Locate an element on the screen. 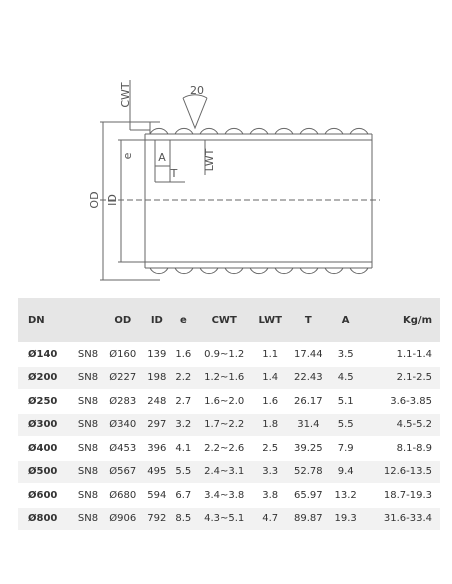  table-cell: 3.2 is located at coordinates (183, 424).